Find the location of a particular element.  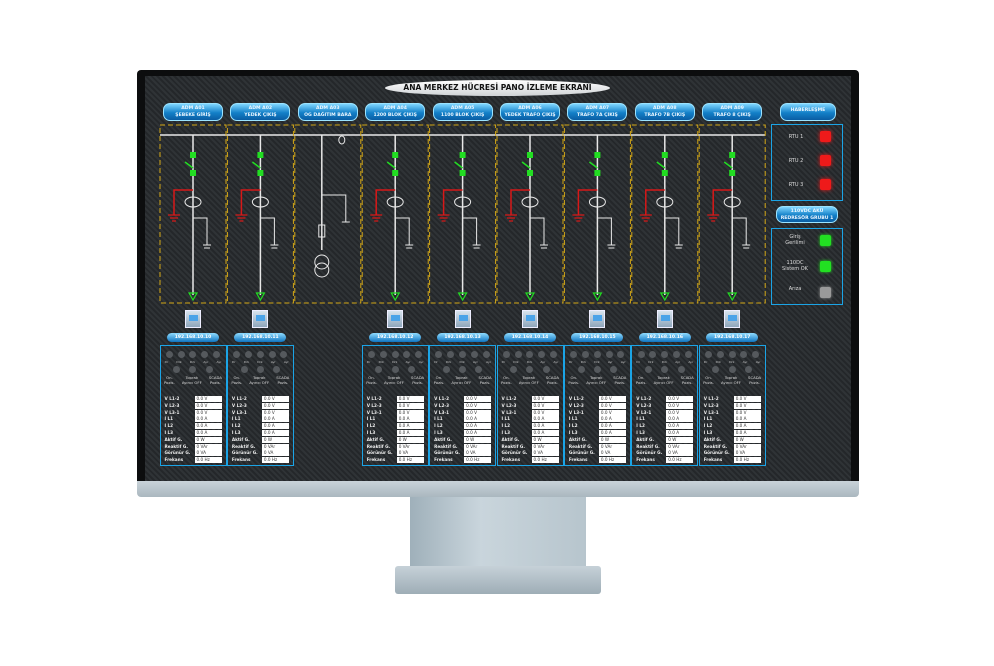

measurement-label: Reaktif G. is located at coordinates (176, 446).